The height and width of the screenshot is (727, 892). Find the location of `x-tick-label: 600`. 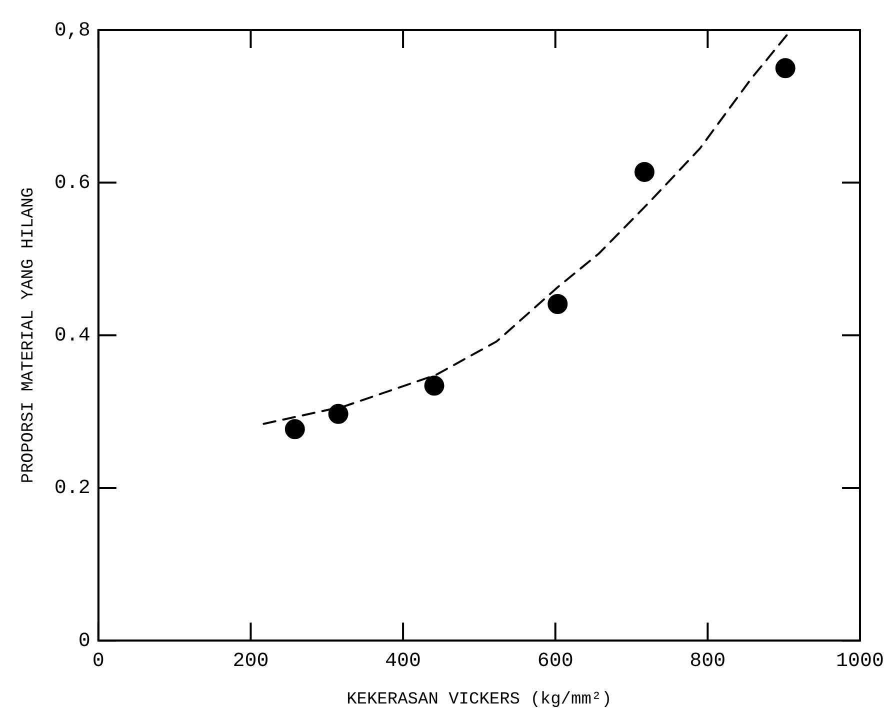

x-tick-label: 600 is located at coordinates (555, 661).